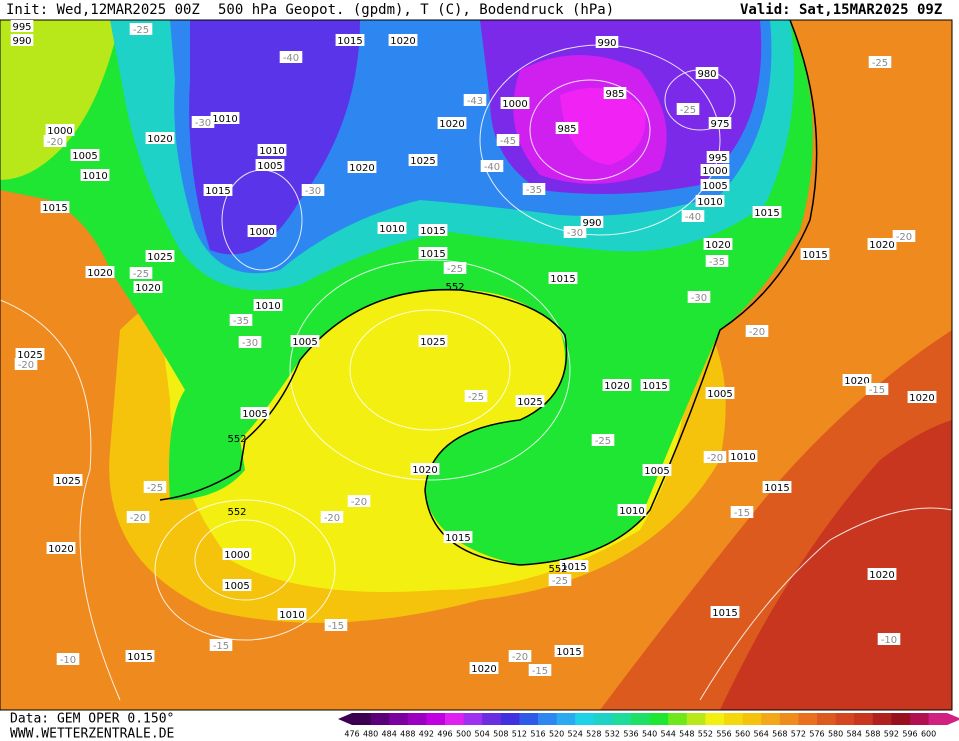 The image size is (959, 741). I want to click on colorbar-label: 556, so click(723, 734).